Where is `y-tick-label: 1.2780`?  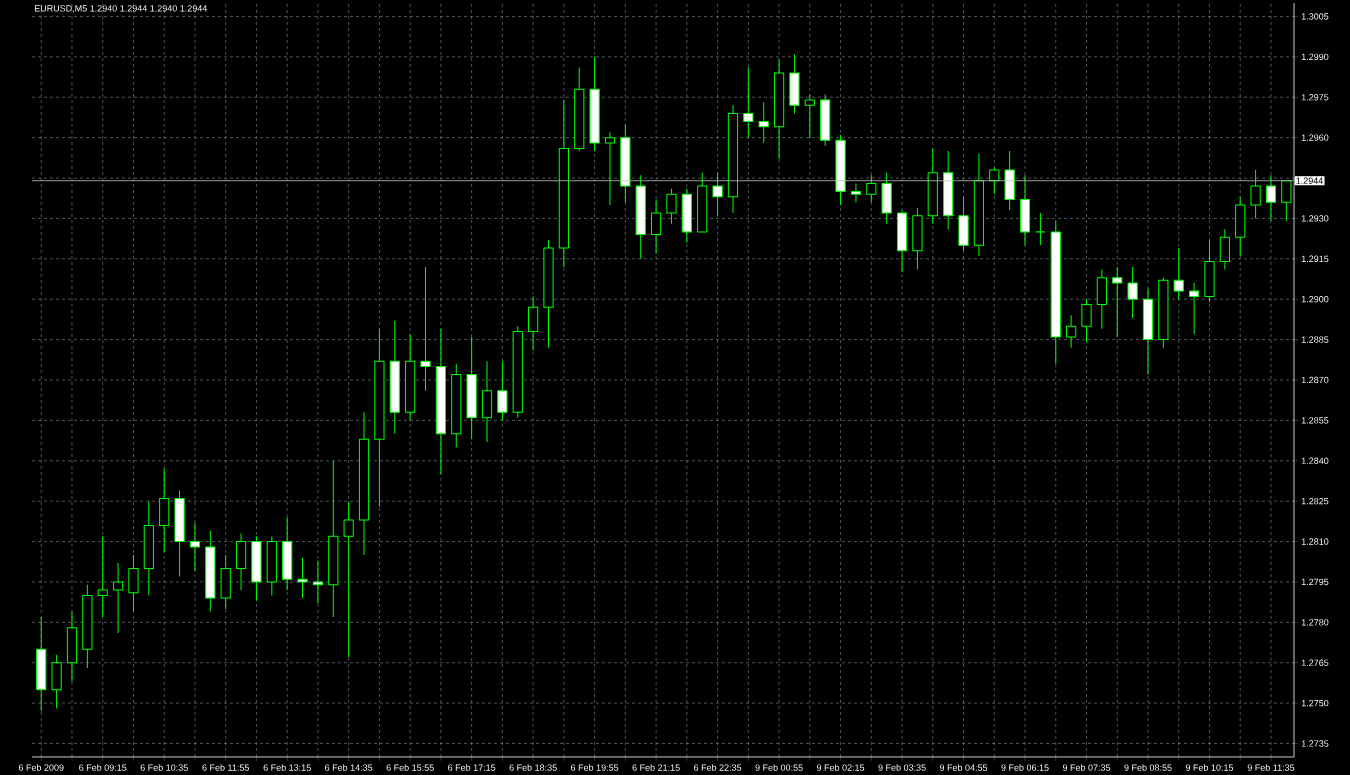 y-tick-label: 1.2780 is located at coordinates (1315, 622).